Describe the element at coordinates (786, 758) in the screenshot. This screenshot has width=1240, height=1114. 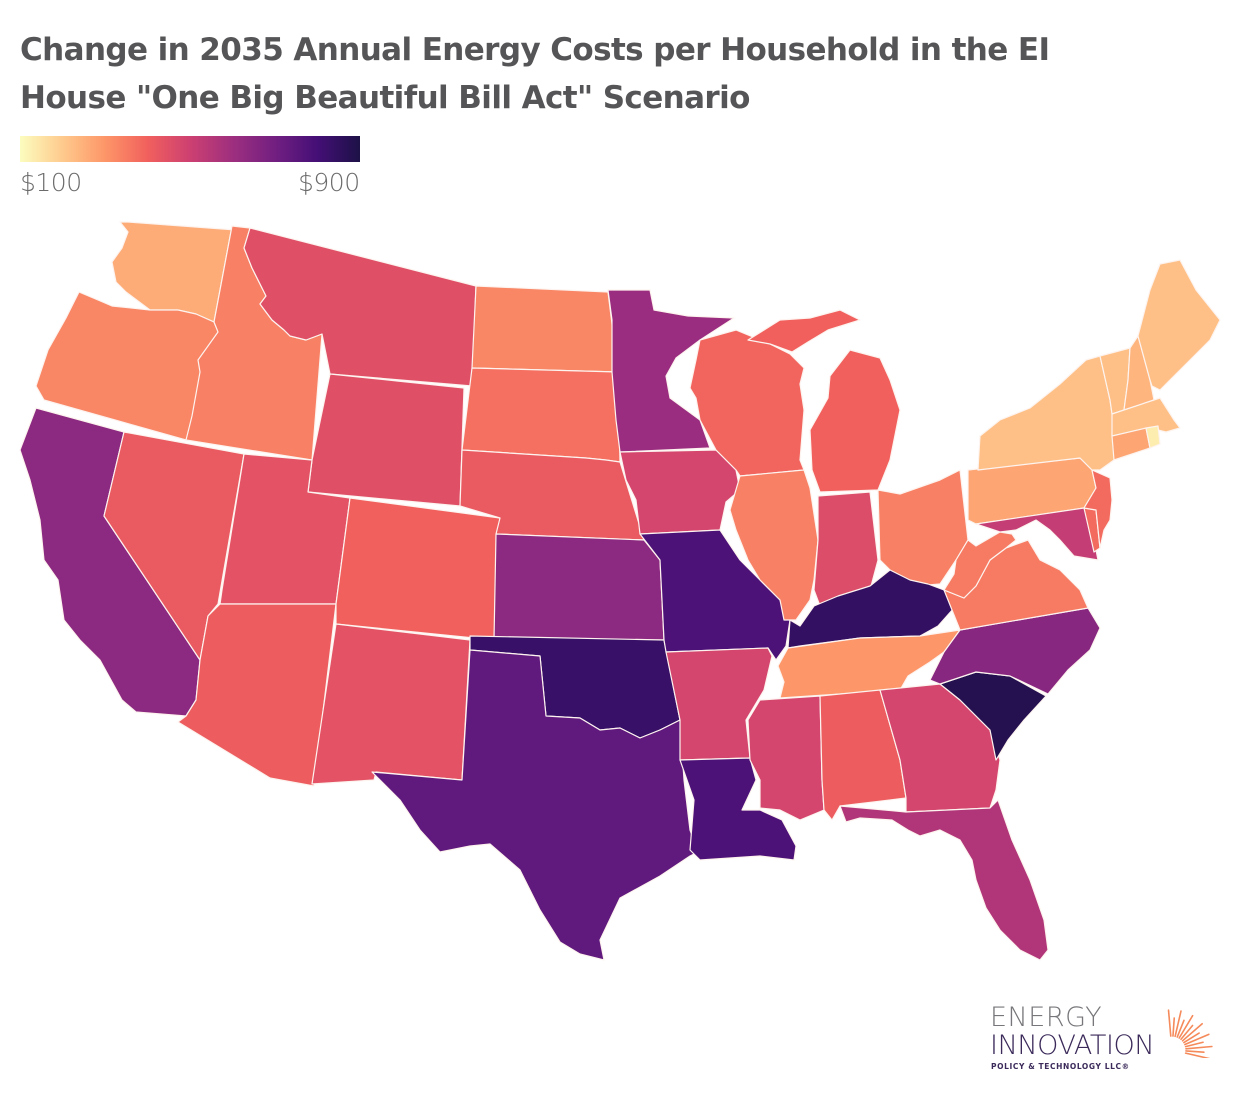
I see `state-ms` at that location.